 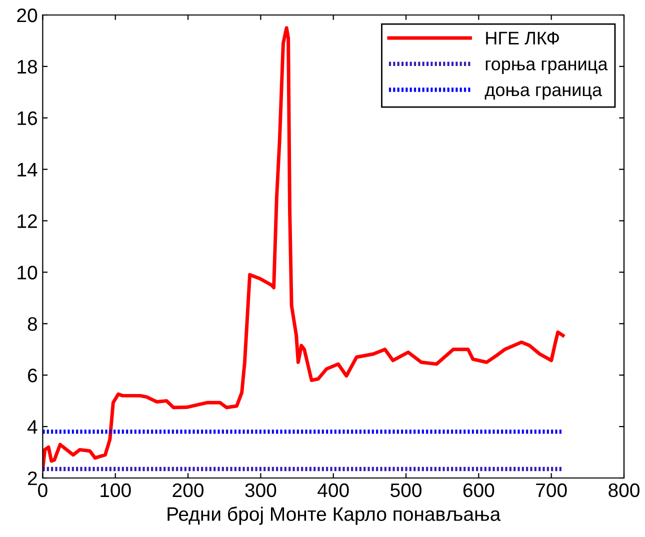 What do you see at coordinates (28, 273) in the screenshot?
I see `y-tick-label: 10` at bounding box center [28, 273].